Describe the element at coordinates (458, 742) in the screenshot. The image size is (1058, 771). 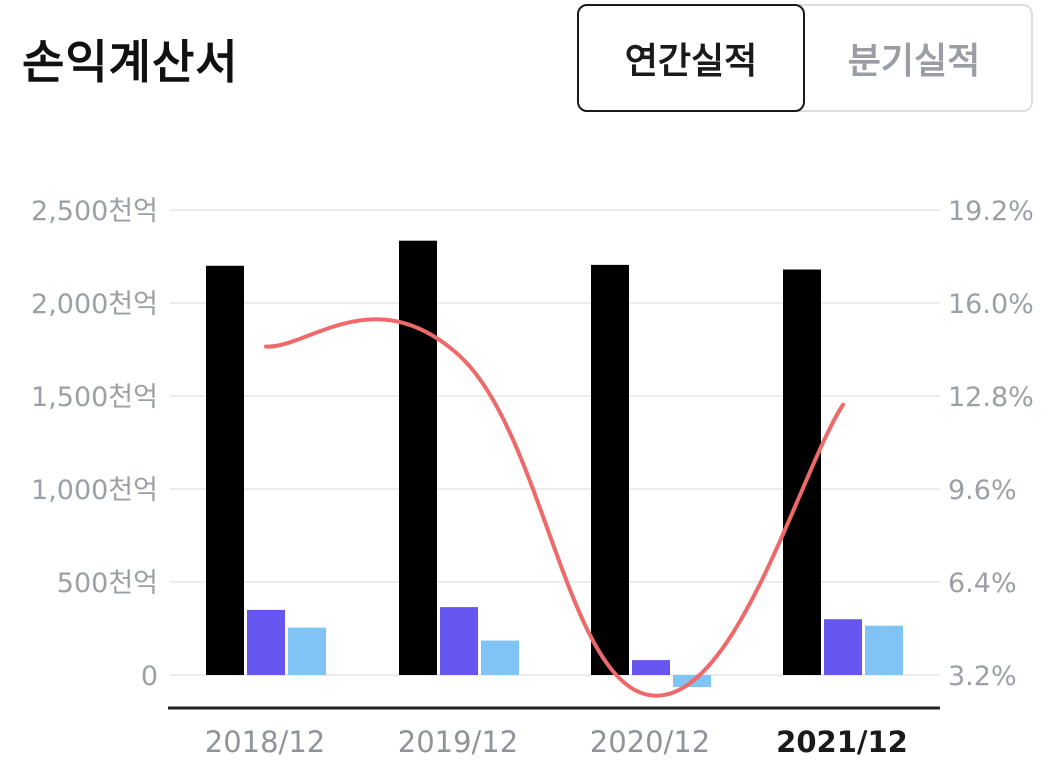
I see `x-tick-label: 2019/12` at that location.